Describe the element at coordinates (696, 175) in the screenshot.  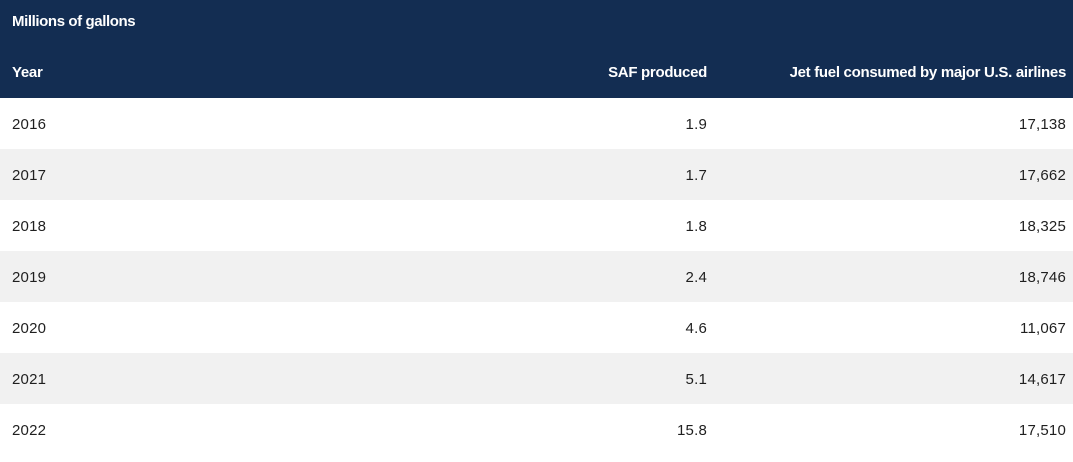
I see `cell-saf-produced: 1.7` at that location.